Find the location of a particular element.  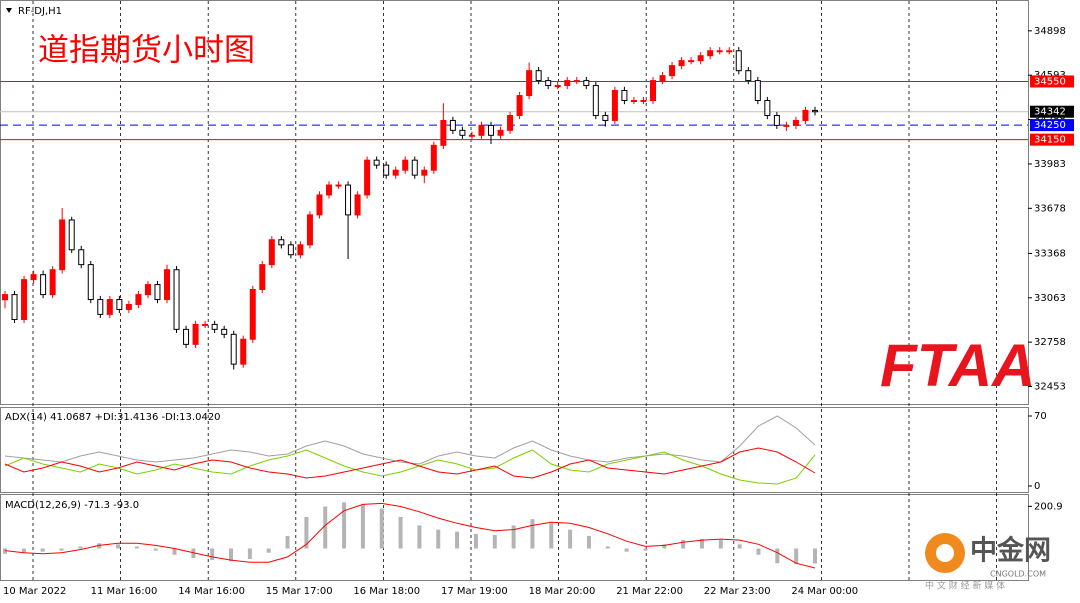

cngold-icon-inner is located at coordinates (945, 553).